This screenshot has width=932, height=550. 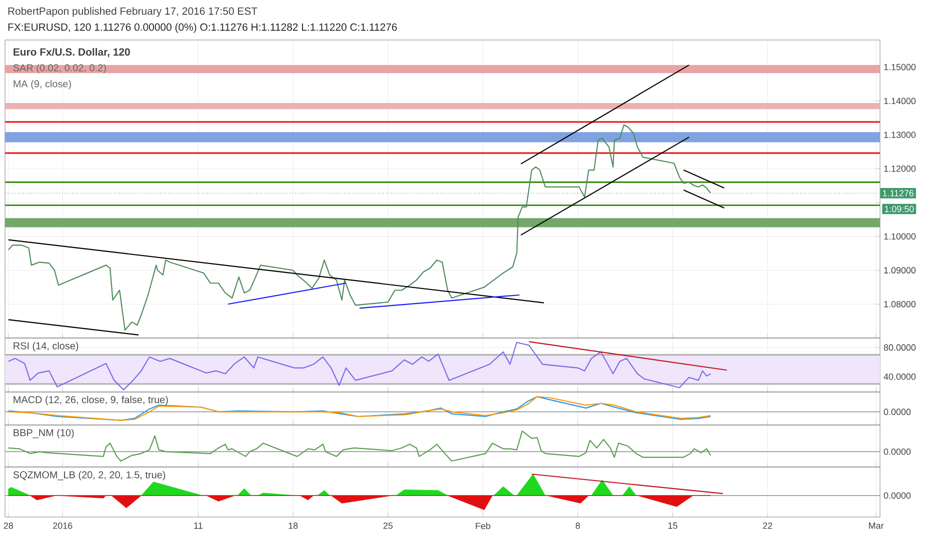 I want to click on y-tick-label: 1.09000, so click(x=900, y=270).